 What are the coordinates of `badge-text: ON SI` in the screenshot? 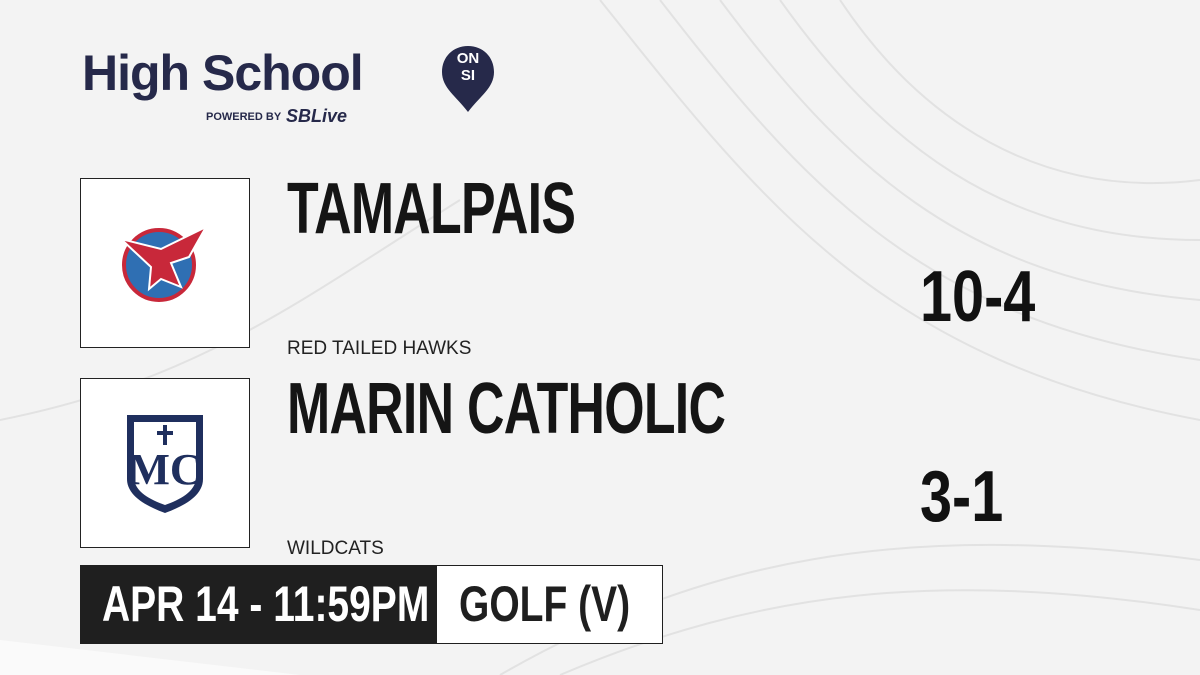 It's located at (468, 67).